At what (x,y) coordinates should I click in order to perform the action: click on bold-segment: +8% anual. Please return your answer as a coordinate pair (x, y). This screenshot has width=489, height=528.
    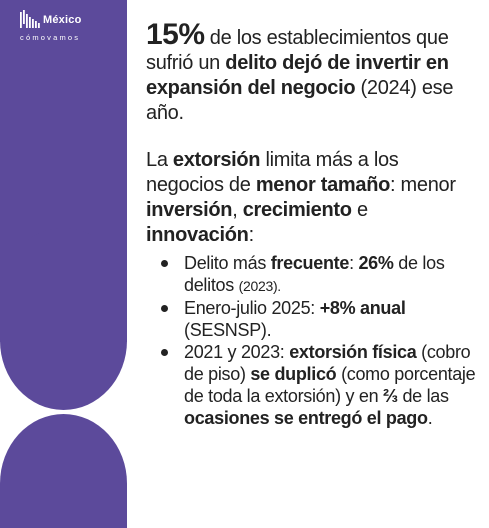
    Looking at the image, I should click on (362, 308).